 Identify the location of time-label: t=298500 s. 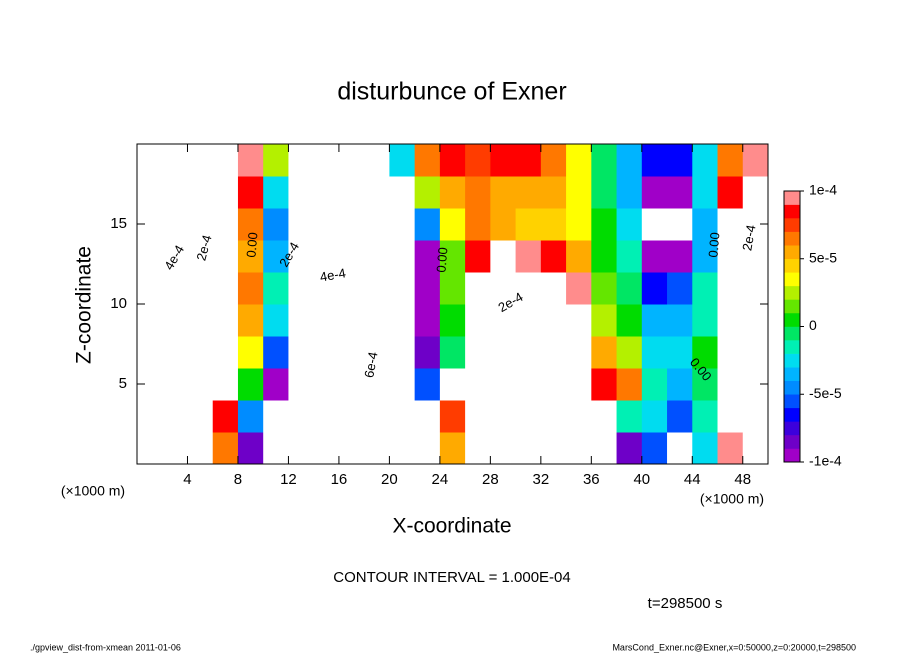
(685, 603).